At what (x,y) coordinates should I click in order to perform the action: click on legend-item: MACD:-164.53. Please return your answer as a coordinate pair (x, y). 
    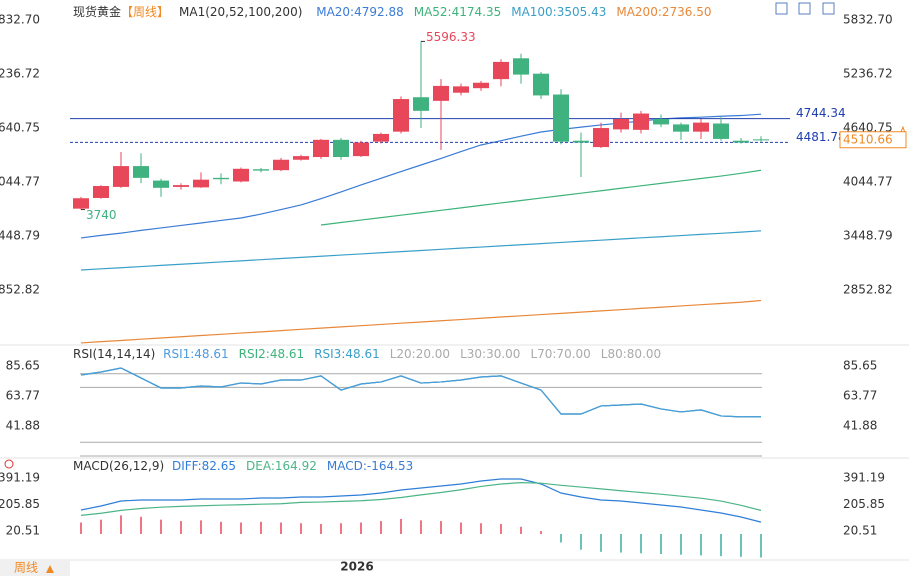
    Looking at the image, I should click on (370, 466).